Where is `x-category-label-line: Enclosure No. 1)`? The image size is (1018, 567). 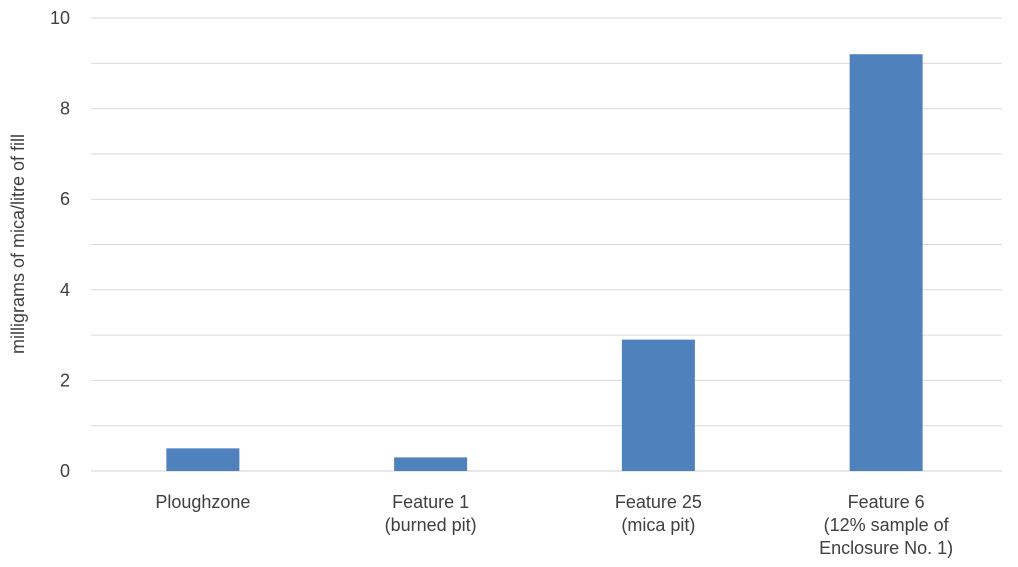 x-category-label-line: Enclosure No. 1) is located at coordinates (886, 548).